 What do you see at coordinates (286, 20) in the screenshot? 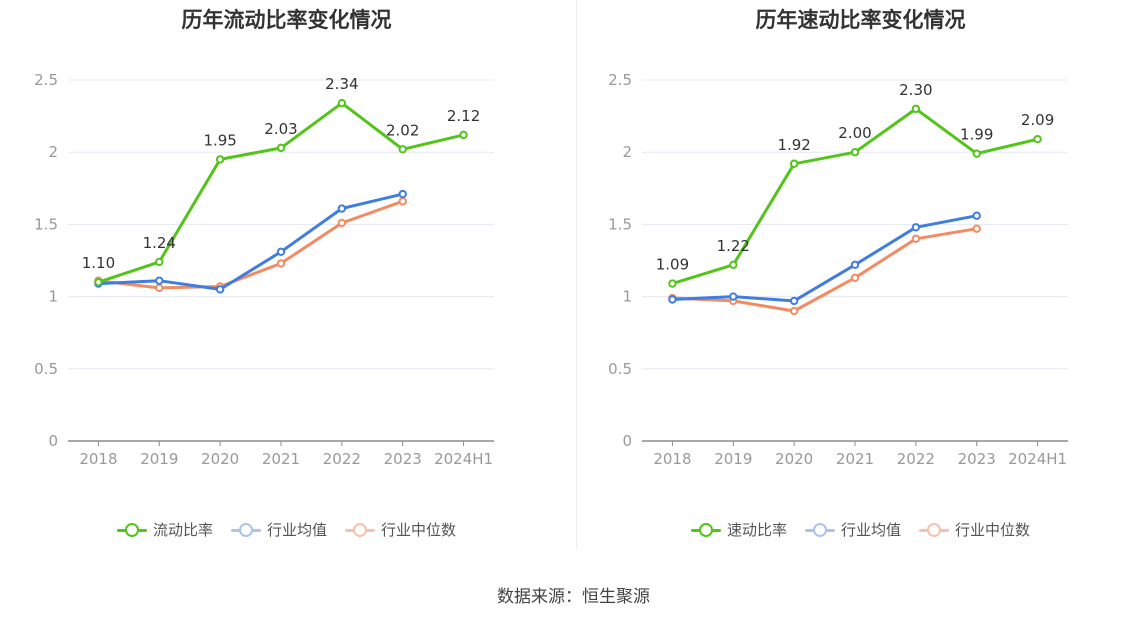
I see `chart-title: 历年流动比率变化情况` at bounding box center [286, 20].